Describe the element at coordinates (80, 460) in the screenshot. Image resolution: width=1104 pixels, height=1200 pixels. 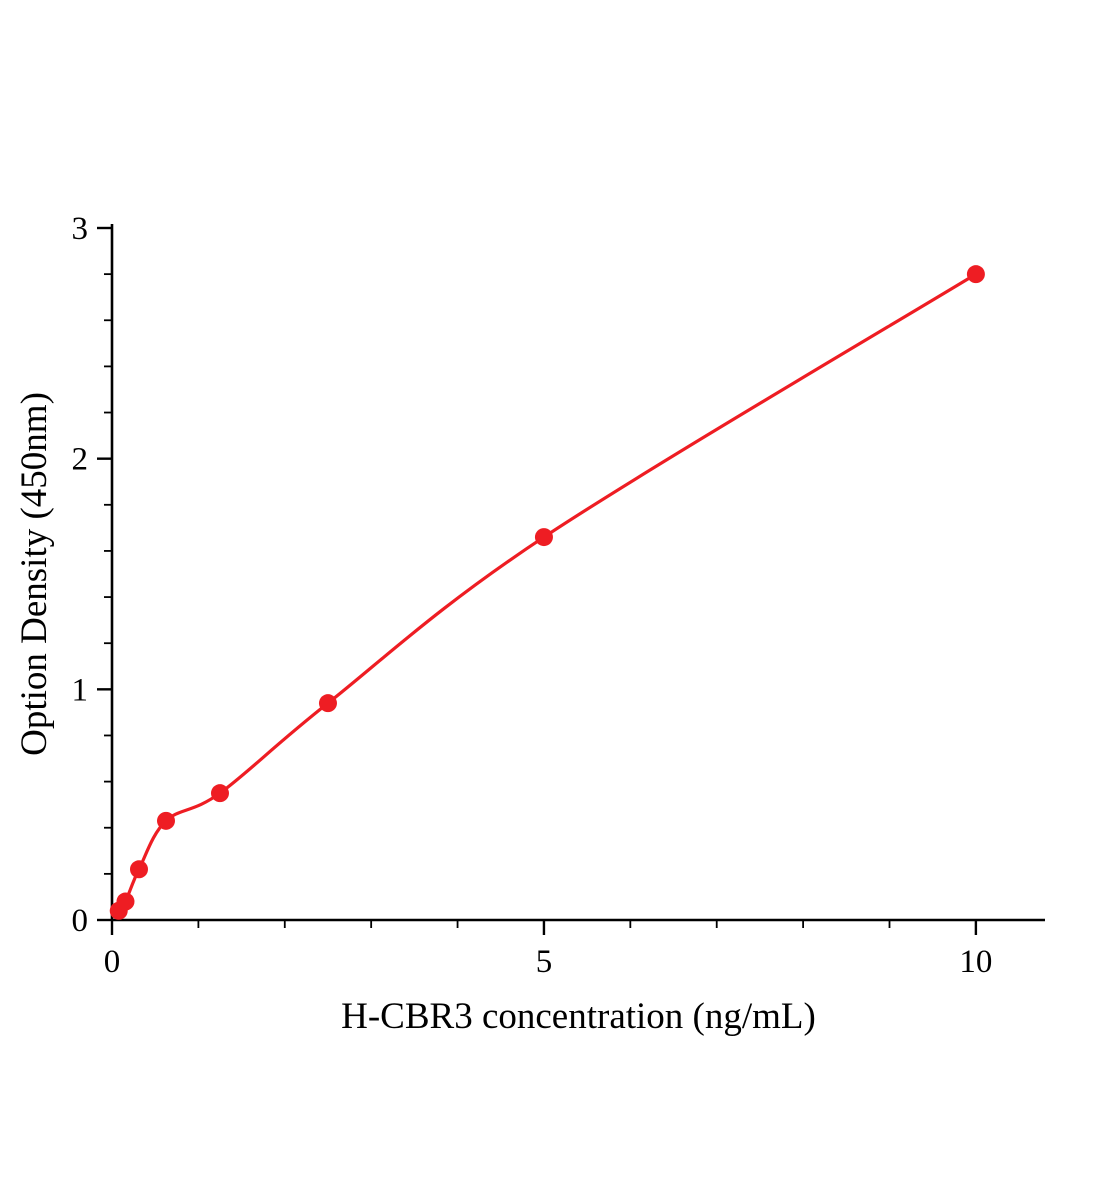
I see `y-tick-label: 2` at that location.